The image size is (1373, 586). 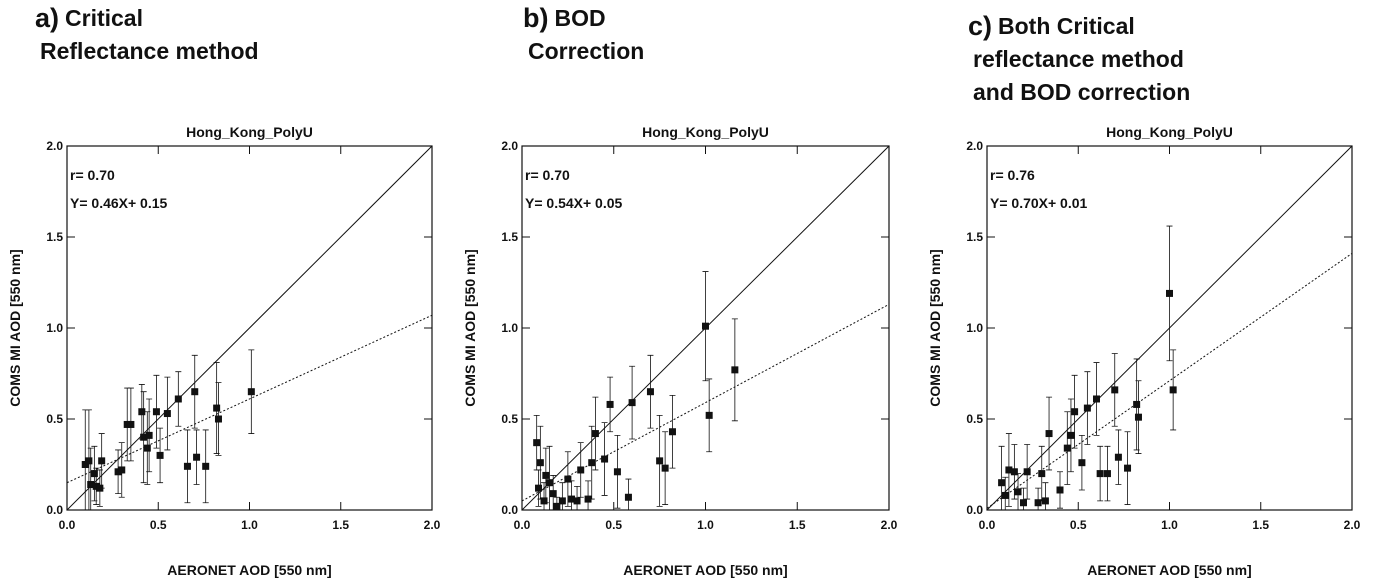 I want to click on panel-heading: a) Critical Reflectance method, so click(x=147, y=33).